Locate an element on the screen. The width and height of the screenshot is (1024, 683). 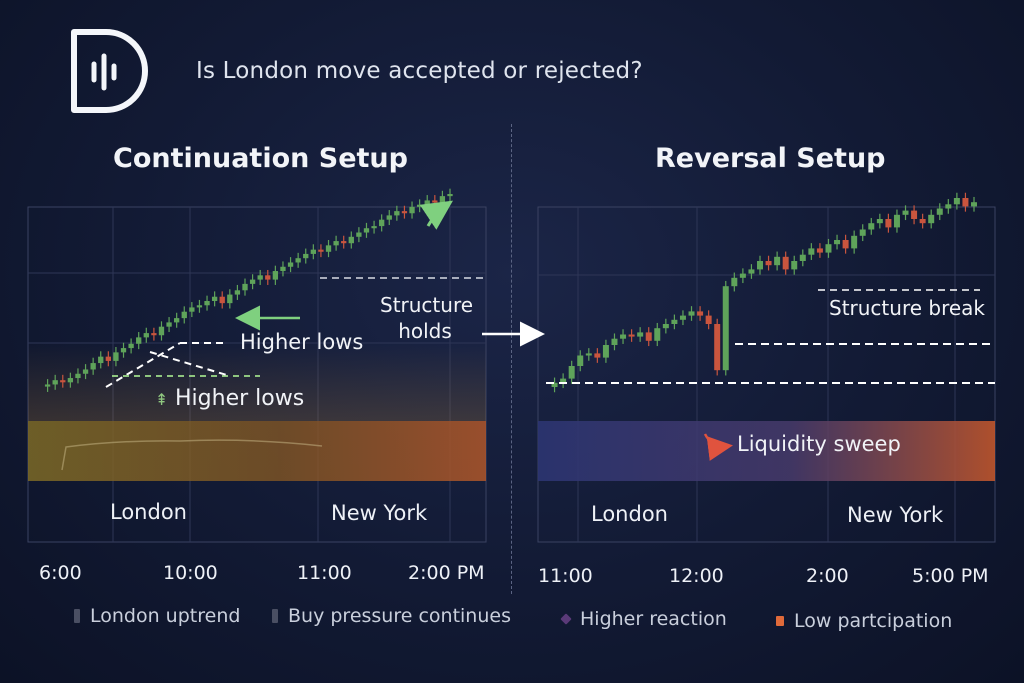
structure-break-label: Structure break is located at coordinates (907, 308).